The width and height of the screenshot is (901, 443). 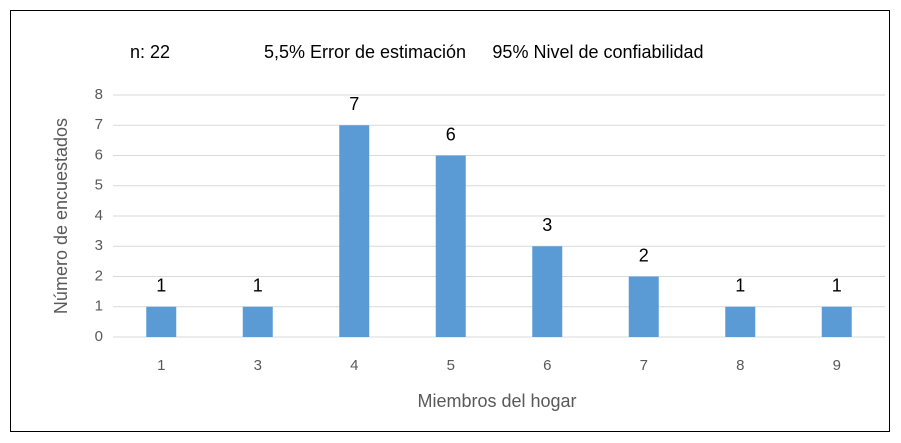 What do you see at coordinates (99, 124) in the screenshot?
I see `y-tick-label: 7` at bounding box center [99, 124].